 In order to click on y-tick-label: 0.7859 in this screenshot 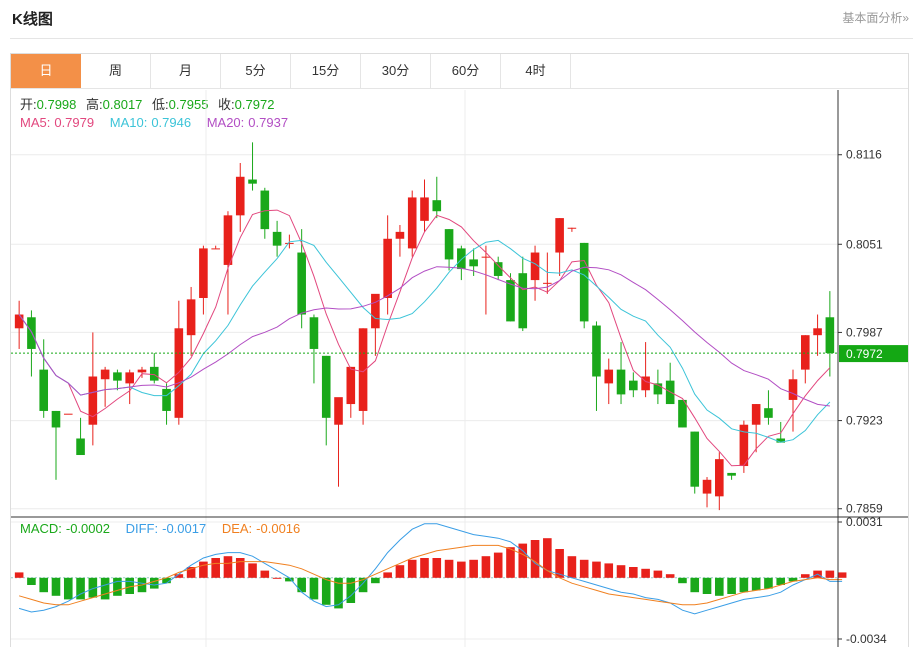, I will do `click(864, 509)`.